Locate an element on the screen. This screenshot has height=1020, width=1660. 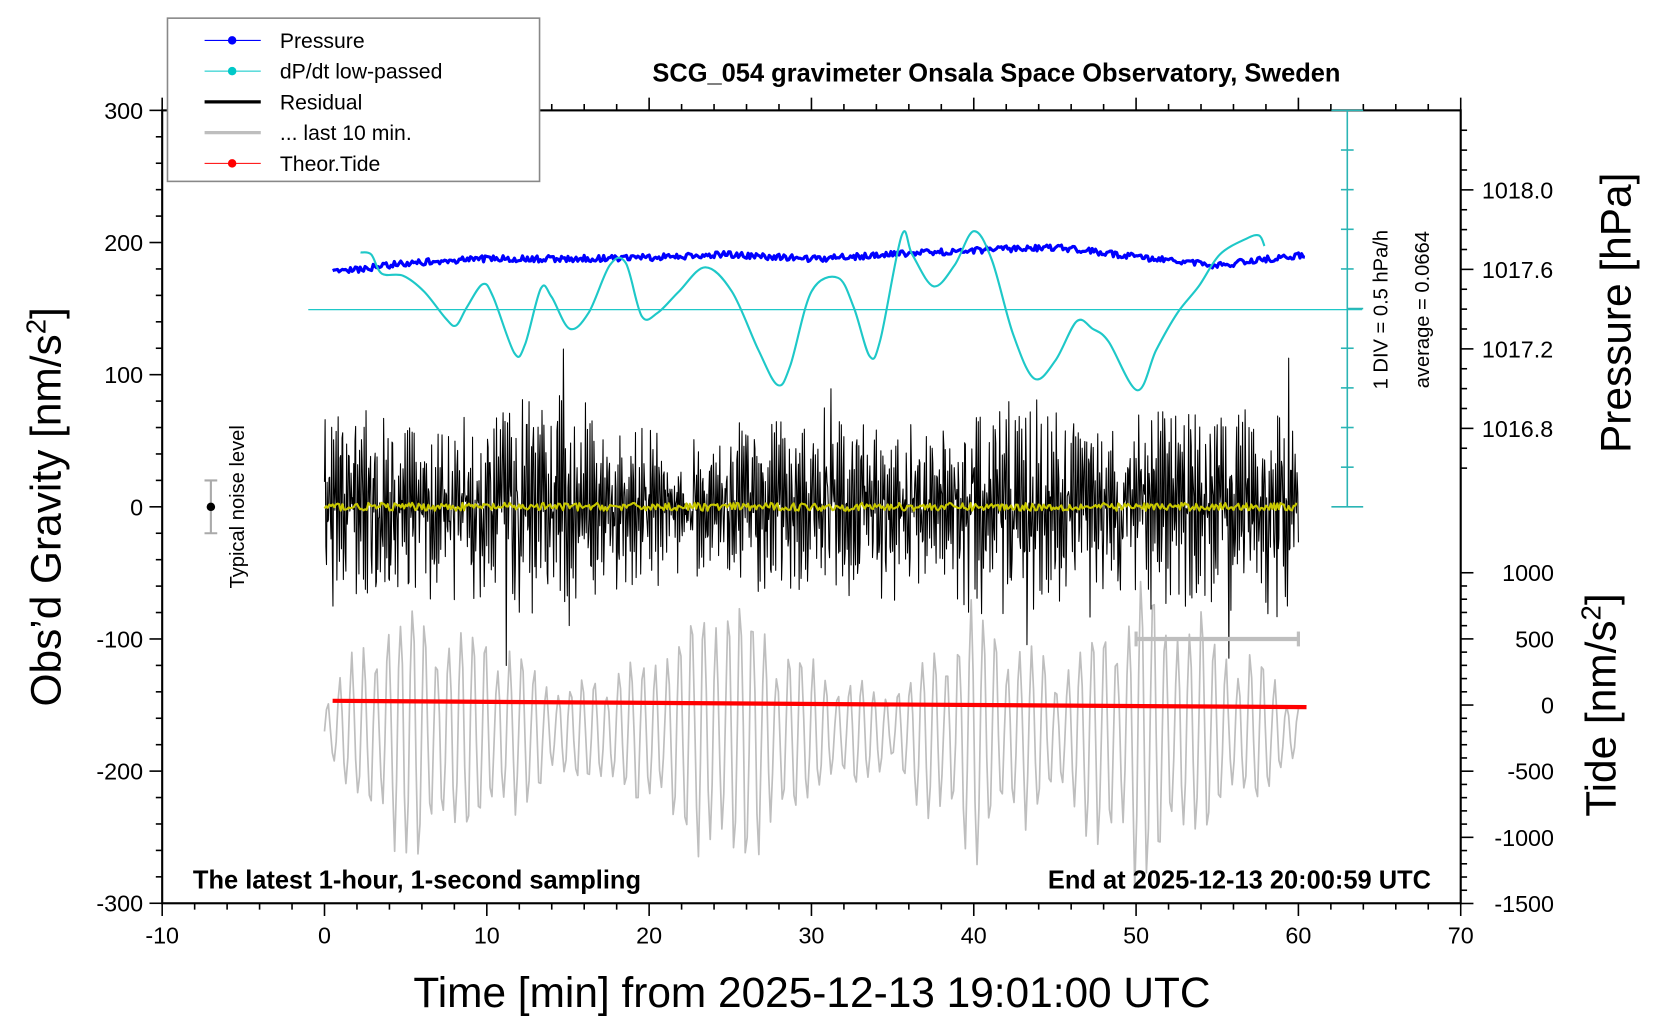
dpdt-average-label: average = 0.0664 is located at coordinates (1423, 309).